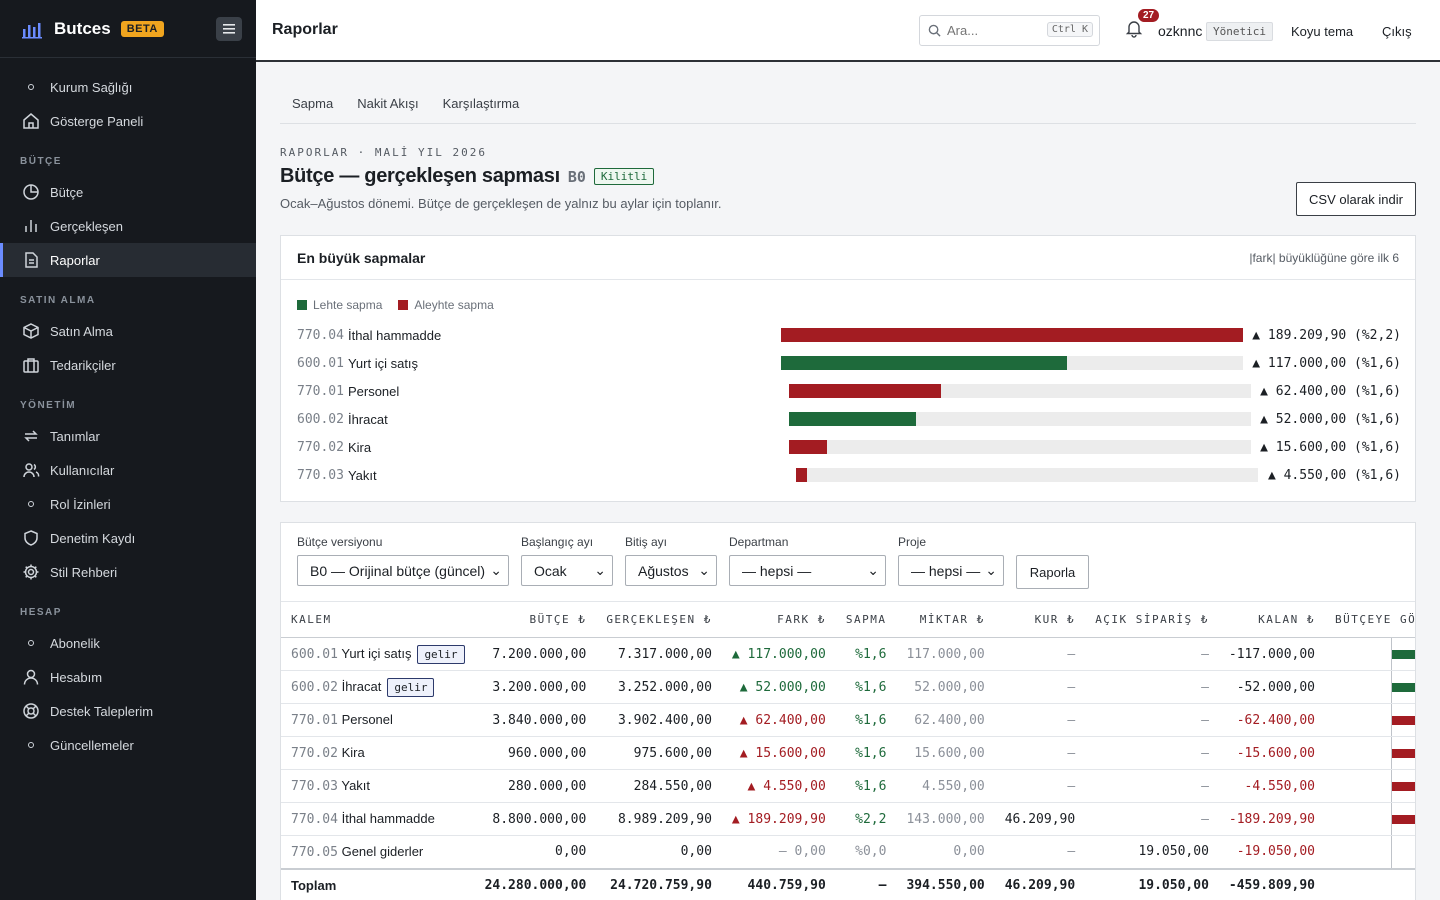 The width and height of the screenshot is (1440, 900). Describe the element at coordinates (361, 257) in the screenshot. I see `card-title: En büyük sapmalar` at that location.